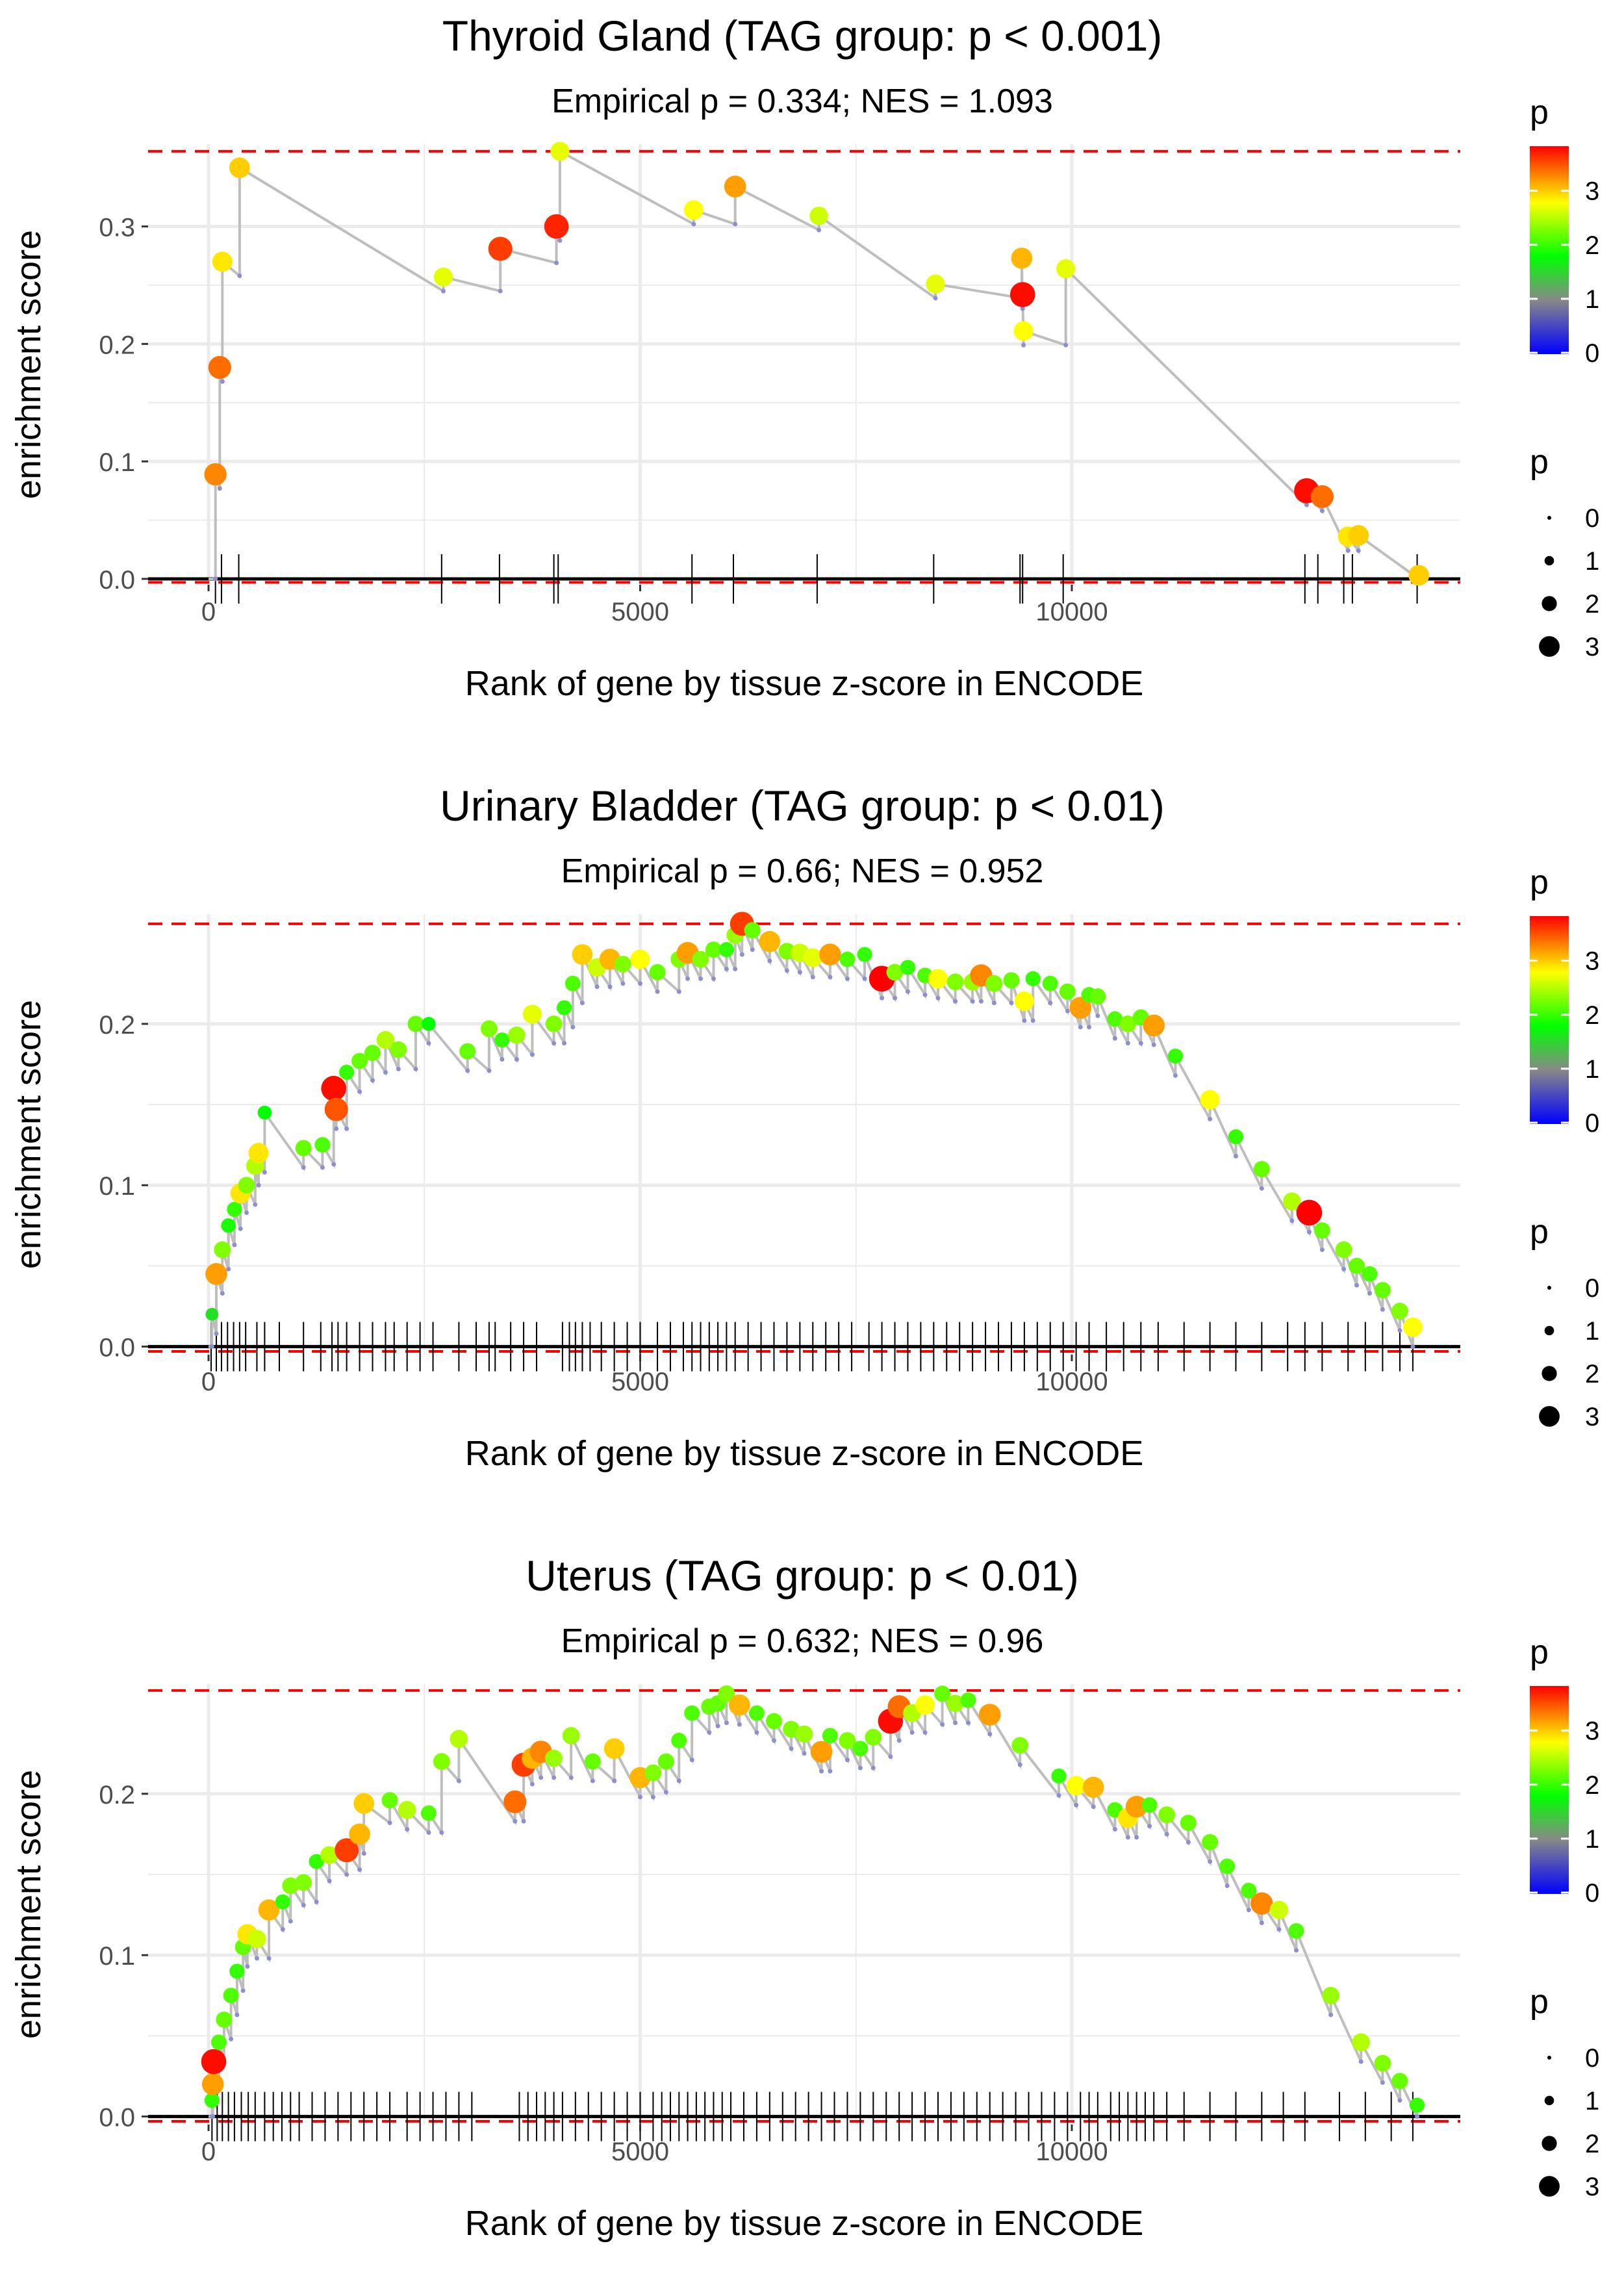 Image resolution: width=1624 pixels, height=2274 pixels. Describe the element at coordinates (804, 2223) in the screenshot. I see `x-axis-label: Rank of gene by tissue z-score in ENCODE` at that location.